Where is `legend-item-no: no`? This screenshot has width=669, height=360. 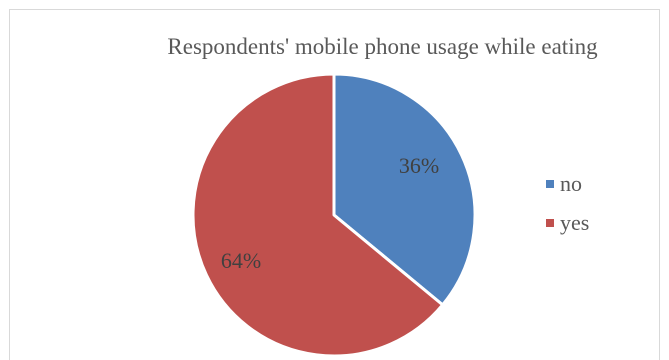
legend-item-no: no is located at coordinates (567, 184).